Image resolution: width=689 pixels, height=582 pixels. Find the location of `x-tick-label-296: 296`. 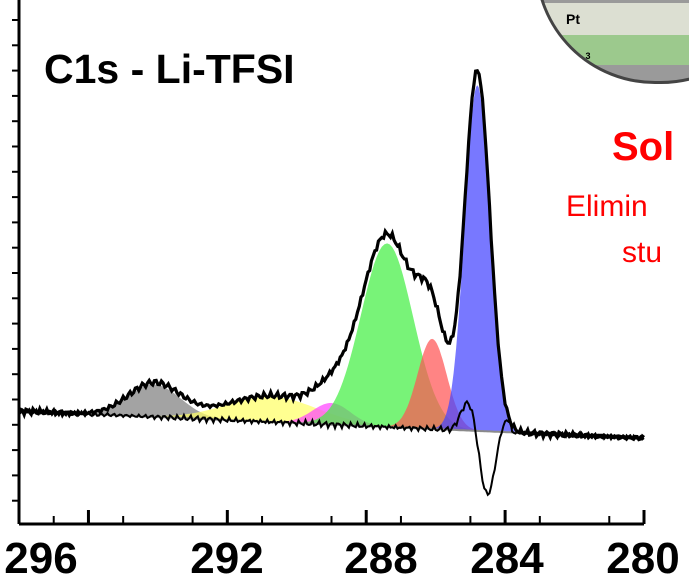

x-tick-label-296: 296 is located at coordinates (41, 558).